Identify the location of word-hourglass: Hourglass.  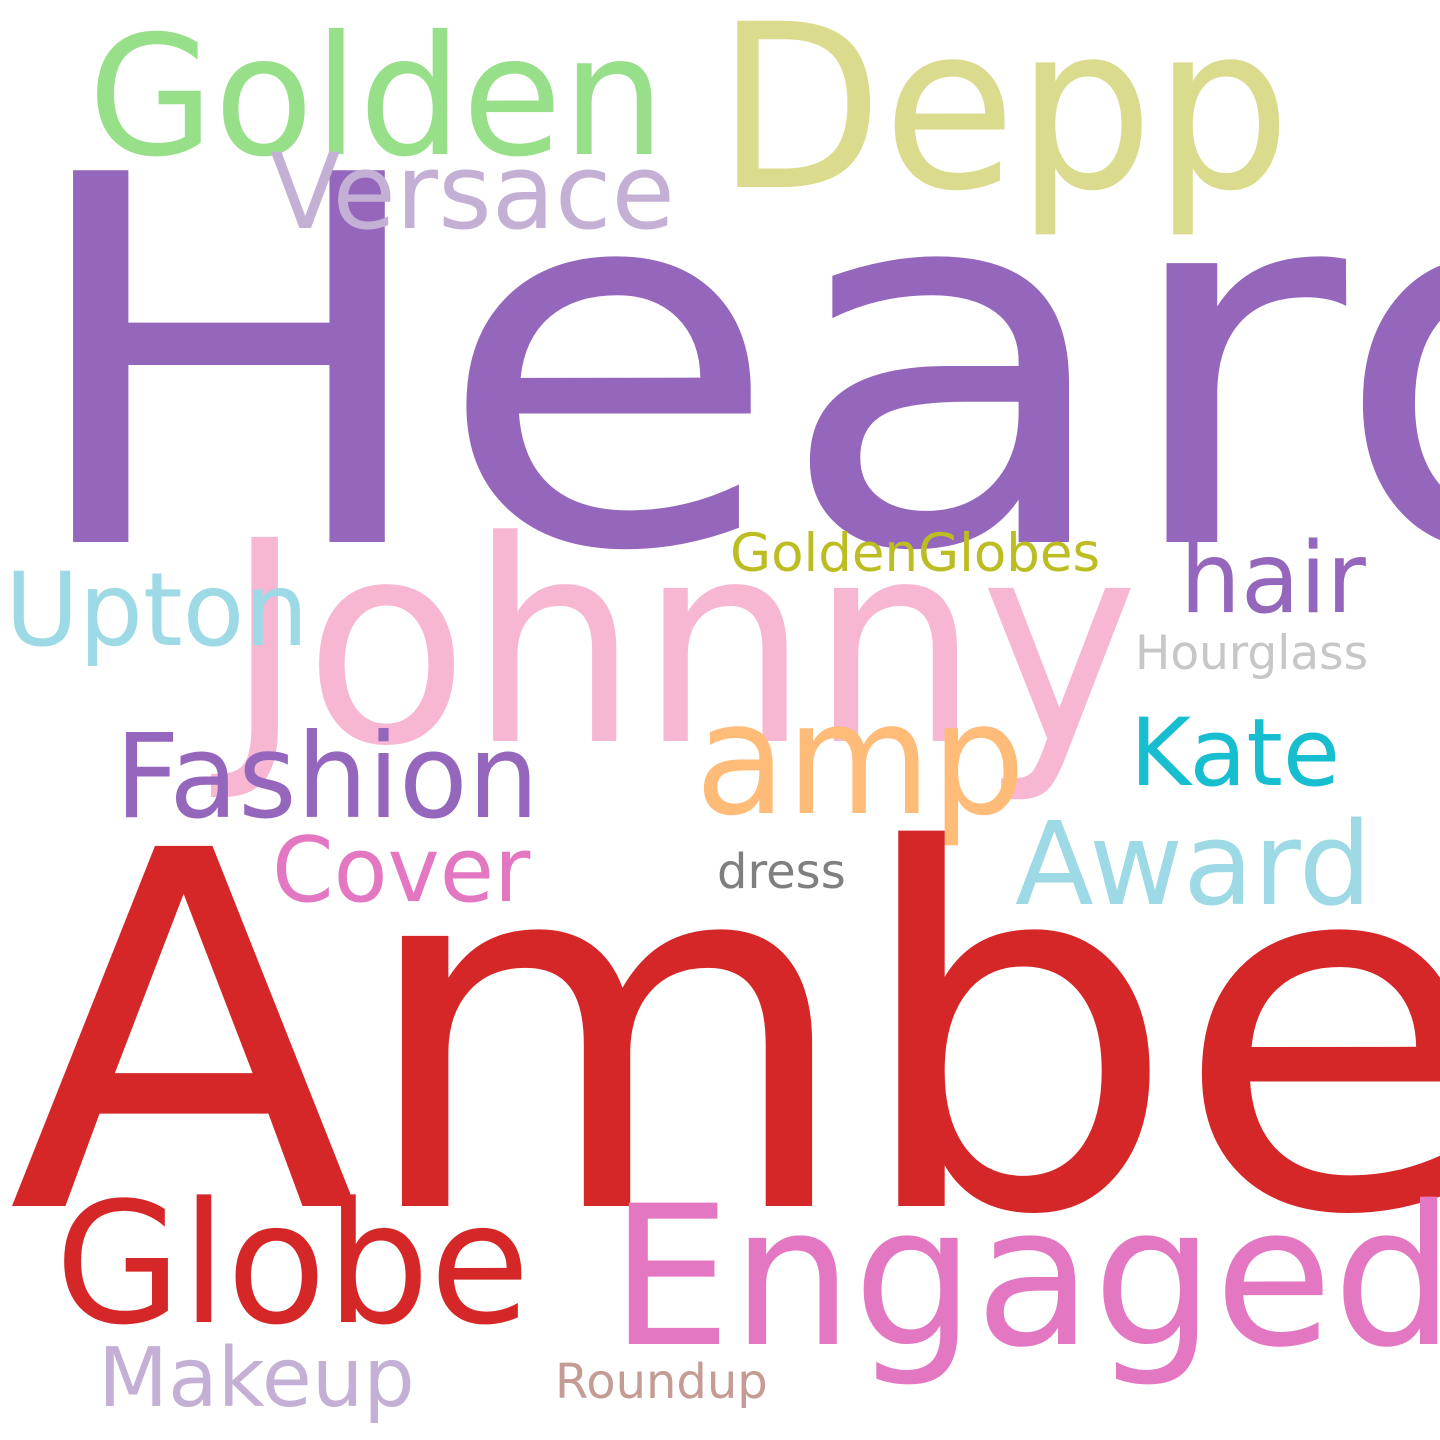
(1252, 653).